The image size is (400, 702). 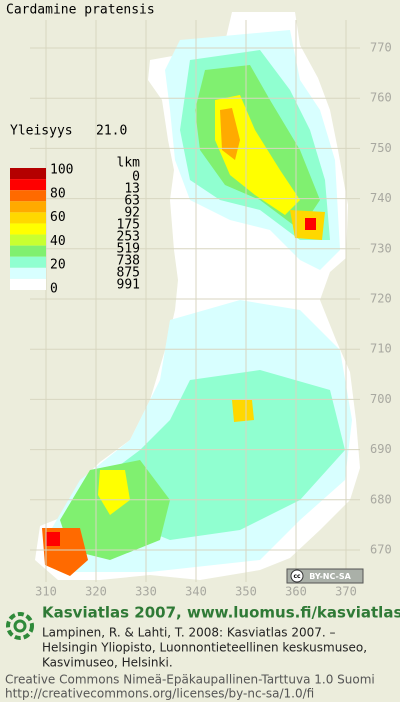 I want to click on northing-label: 700, so click(x=381, y=399).